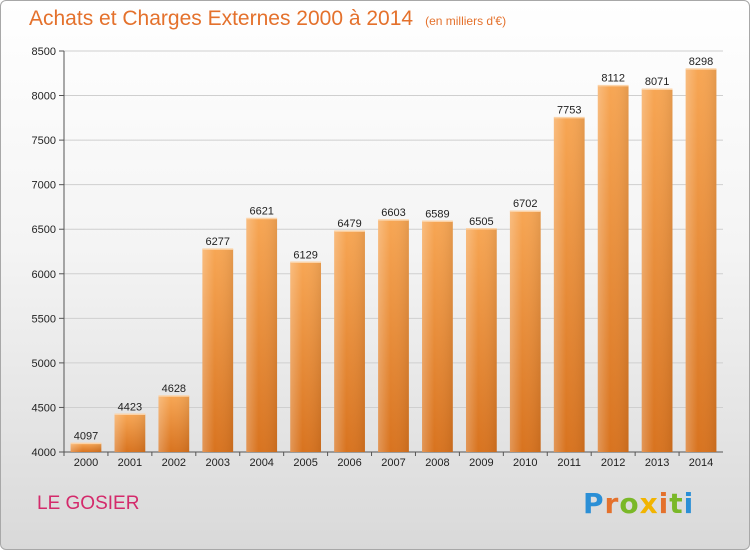  Describe the element at coordinates (393, 213) in the screenshot. I see `bar-value-label: 6603` at that location.